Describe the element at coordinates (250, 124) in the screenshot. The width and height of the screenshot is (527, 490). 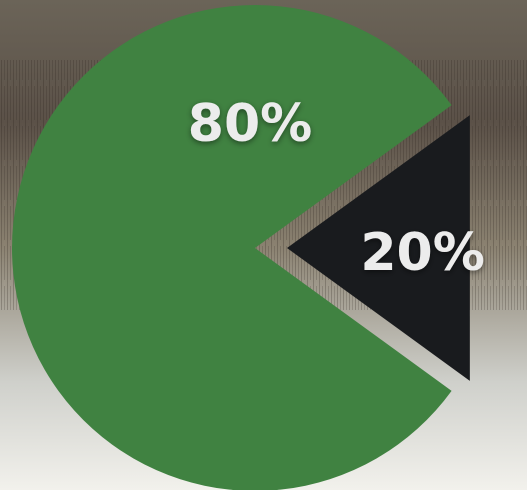
I see `slice-label-80: 80%` at that location.